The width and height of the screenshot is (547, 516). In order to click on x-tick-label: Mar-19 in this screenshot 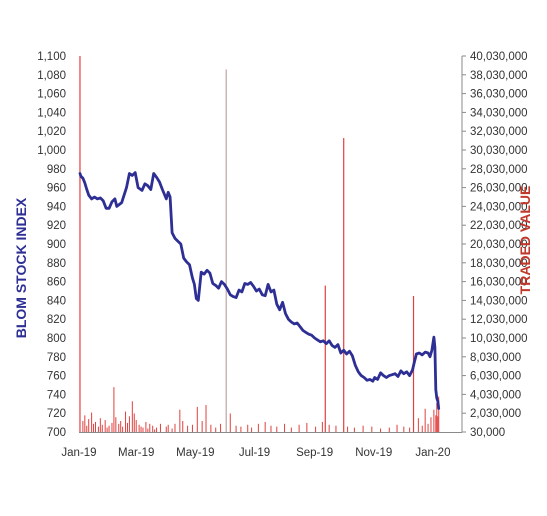, I will do `click(136, 453)`.